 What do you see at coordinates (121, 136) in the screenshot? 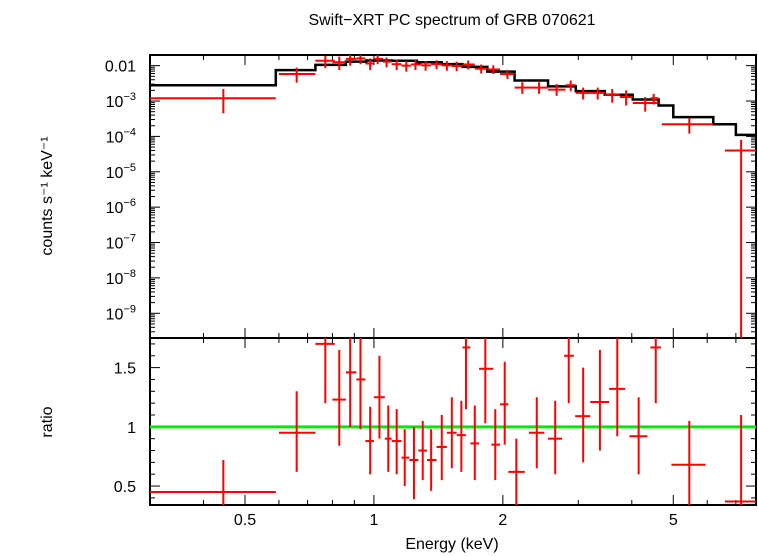
I see `y-tick-label: 10⁻⁴` at bounding box center [121, 136].